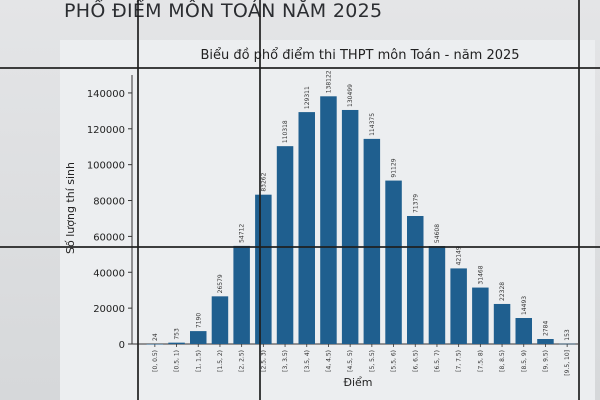 Image resolution: width=600 pixels, height=400 pixels. I want to click on x-tick-label: [4, 4.5), so click(328, 361).